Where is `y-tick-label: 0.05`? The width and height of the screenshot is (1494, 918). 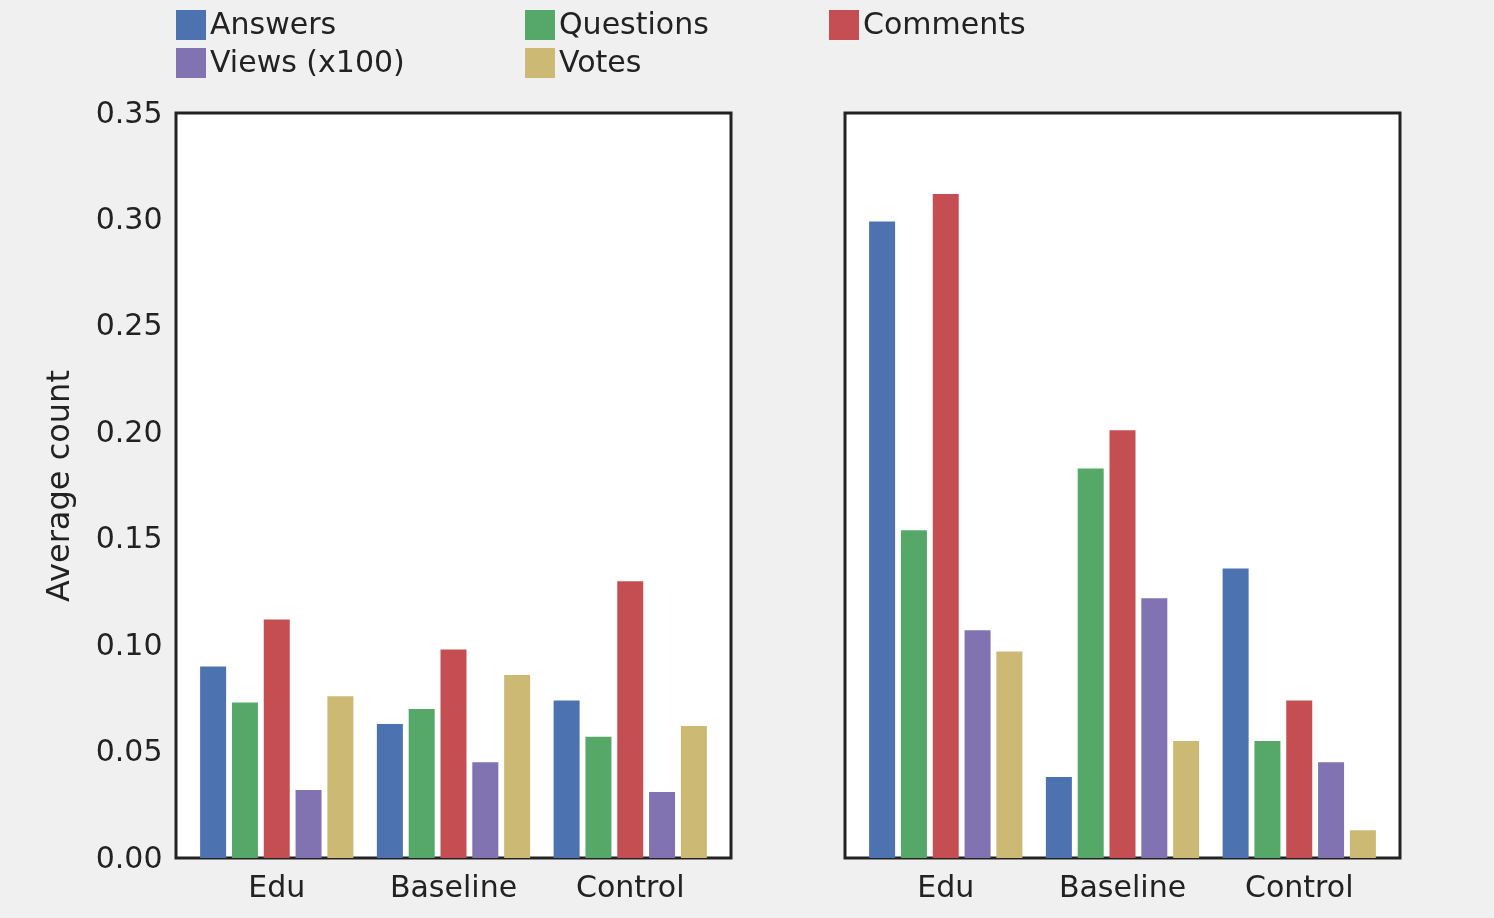
y-tick-label: 0.05 is located at coordinates (129, 751).